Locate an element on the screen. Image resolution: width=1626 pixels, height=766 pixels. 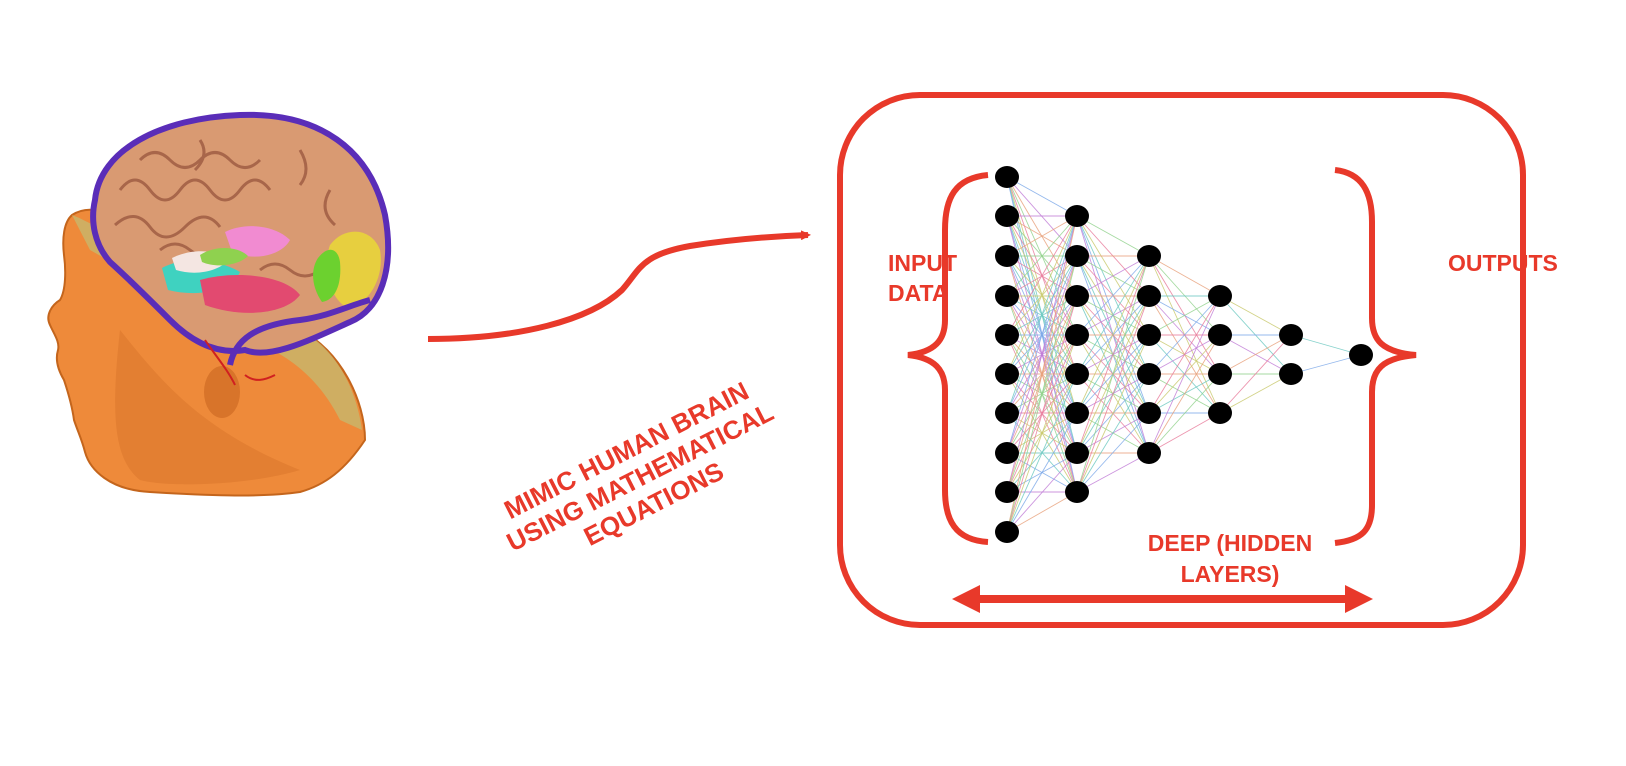
occipital-region-yellow is located at coordinates (353, 269).